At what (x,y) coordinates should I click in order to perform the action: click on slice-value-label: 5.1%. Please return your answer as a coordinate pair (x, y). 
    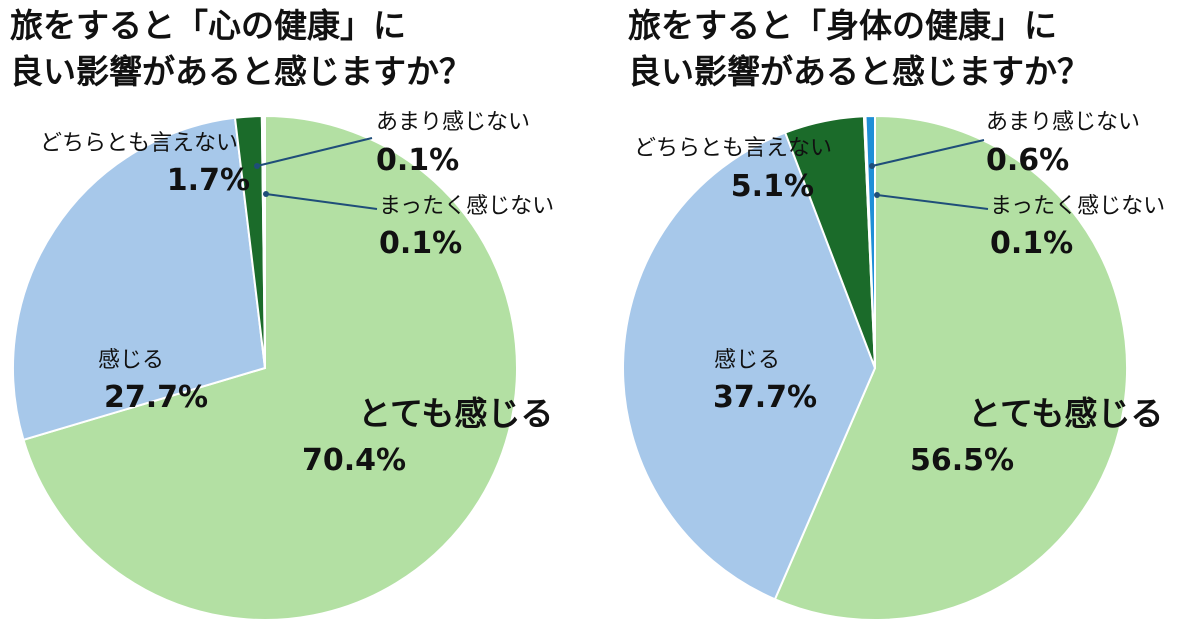
    Looking at the image, I should click on (772, 186).